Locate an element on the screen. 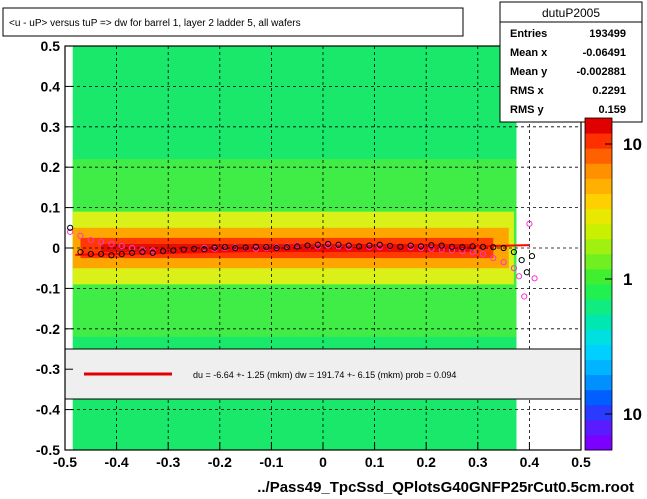 This screenshot has width=647, height=499. y-tick-label: 0.1 is located at coordinates (51, 208).